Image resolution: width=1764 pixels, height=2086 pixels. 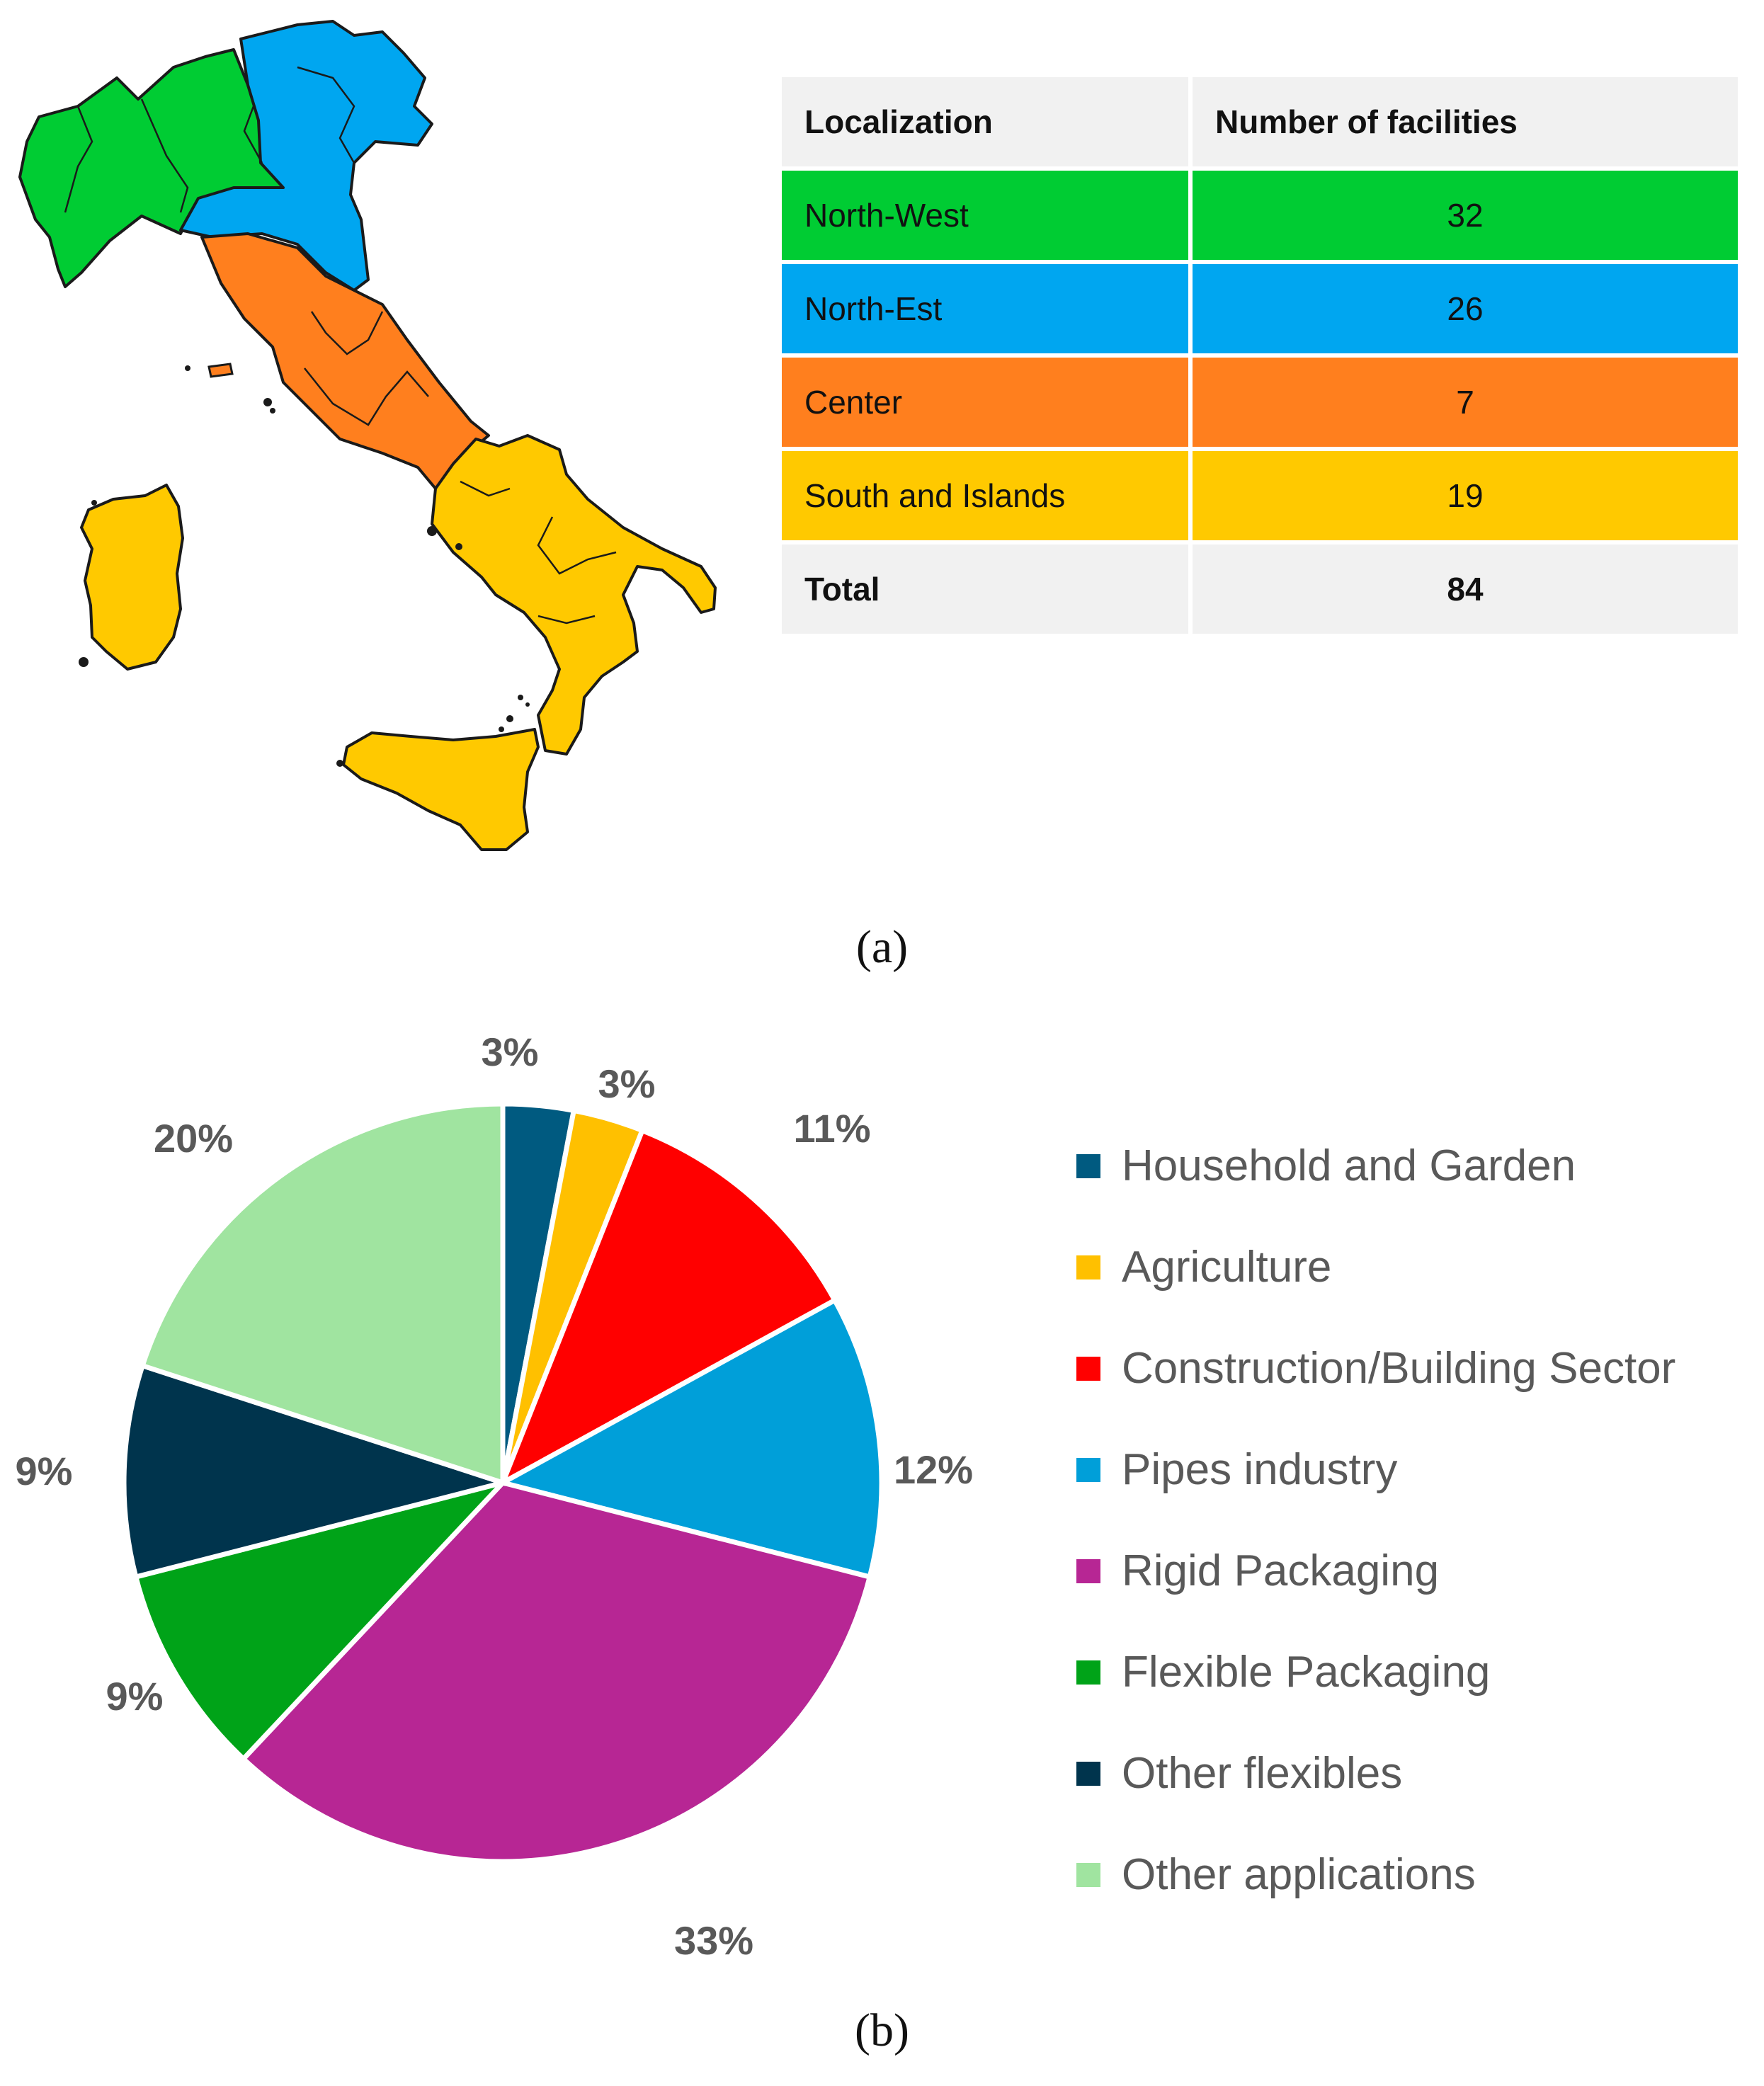 I want to click on table-row: South and Islands 19, so click(x=1260, y=495).